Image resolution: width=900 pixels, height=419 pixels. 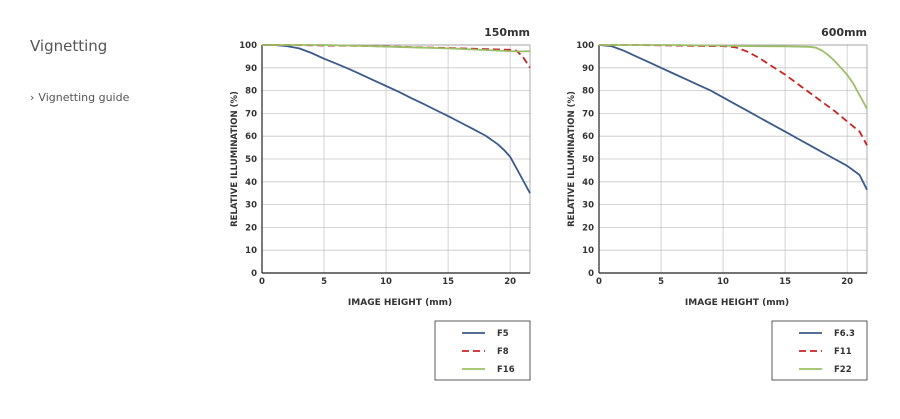 What do you see at coordinates (844, 32) in the screenshot?
I see `chart-title: 600mm` at bounding box center [844, 32].